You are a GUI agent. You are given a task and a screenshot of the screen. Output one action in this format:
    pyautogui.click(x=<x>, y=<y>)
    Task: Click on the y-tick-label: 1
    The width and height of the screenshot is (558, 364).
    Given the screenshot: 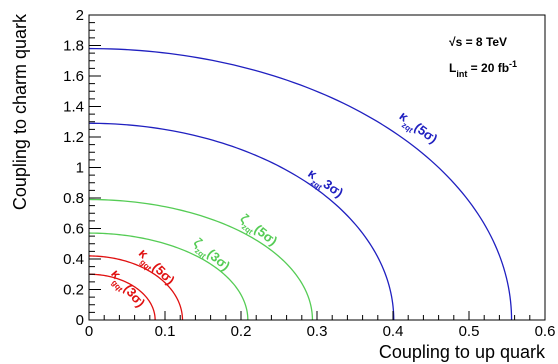 What is the action you would take?
    pyautogui.click(x=80, y=168)
    